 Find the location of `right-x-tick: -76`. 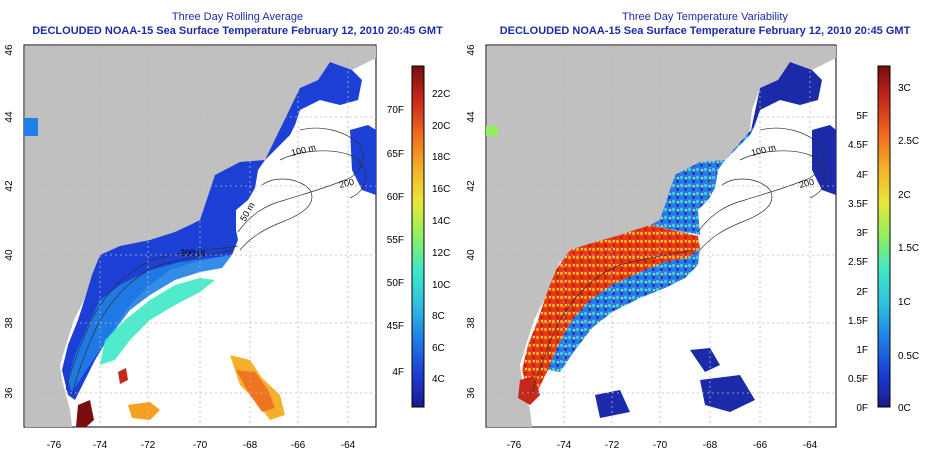

right-x-tick: -76 is located at coordinates (514, 445).